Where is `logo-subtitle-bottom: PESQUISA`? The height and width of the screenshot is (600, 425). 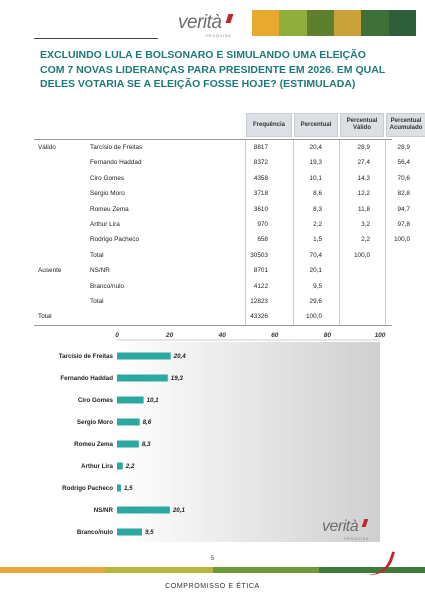
logo-subtitle-bottom: PESQUISA is located at coordinates (357, 538).